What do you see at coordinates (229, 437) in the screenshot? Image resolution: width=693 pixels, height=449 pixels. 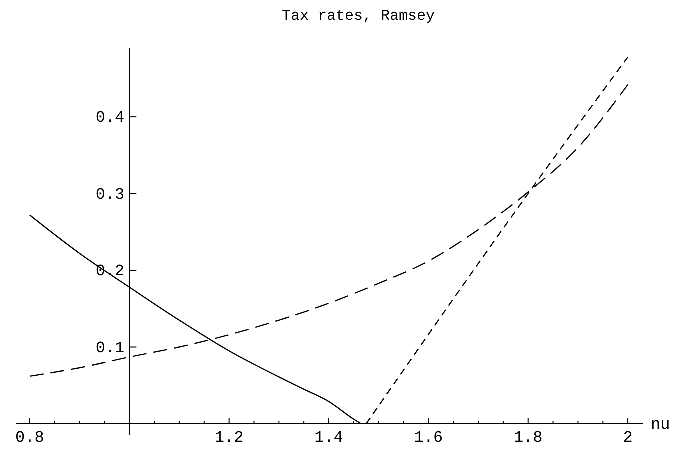 I see `x-tick-label: 1.2` at bounding box center [229, 437].